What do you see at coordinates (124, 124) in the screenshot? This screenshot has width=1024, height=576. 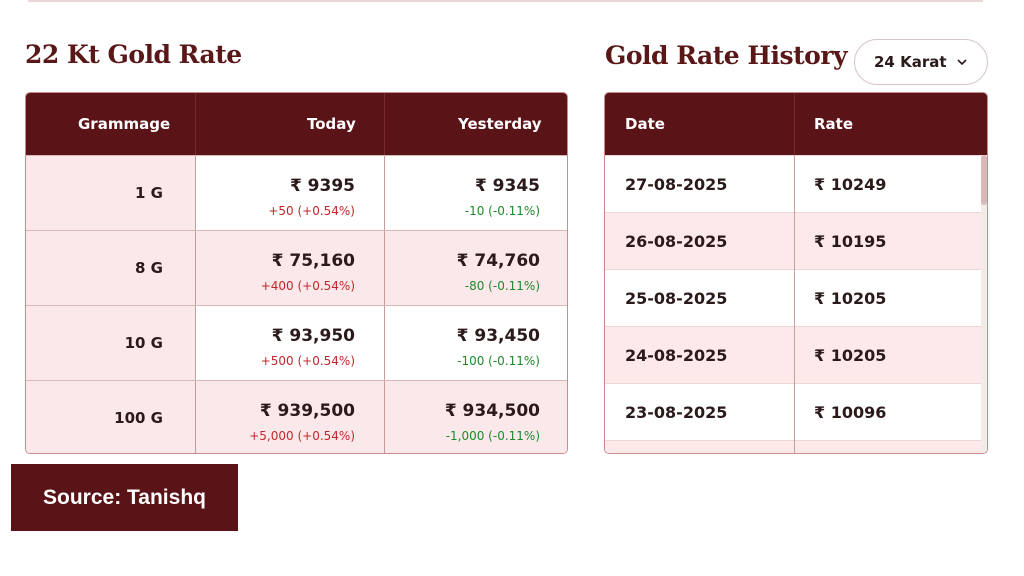 I see `column-header-grammage: Grammage` at bounding box center [124, 124].